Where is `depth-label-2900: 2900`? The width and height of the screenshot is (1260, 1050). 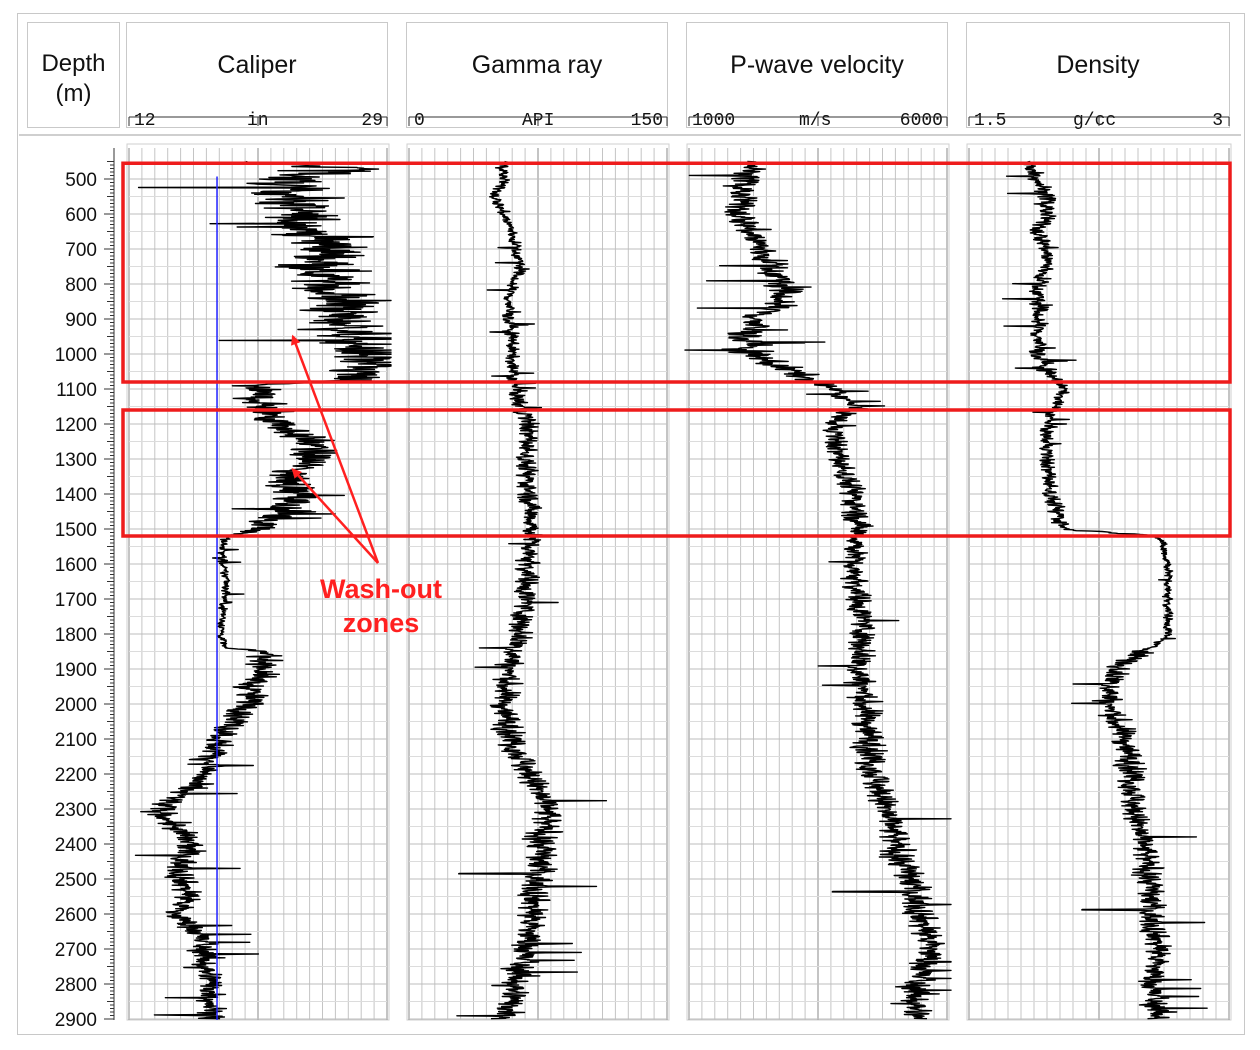
depth-label-2900: 2900 is located at coordinates (76, 1020).